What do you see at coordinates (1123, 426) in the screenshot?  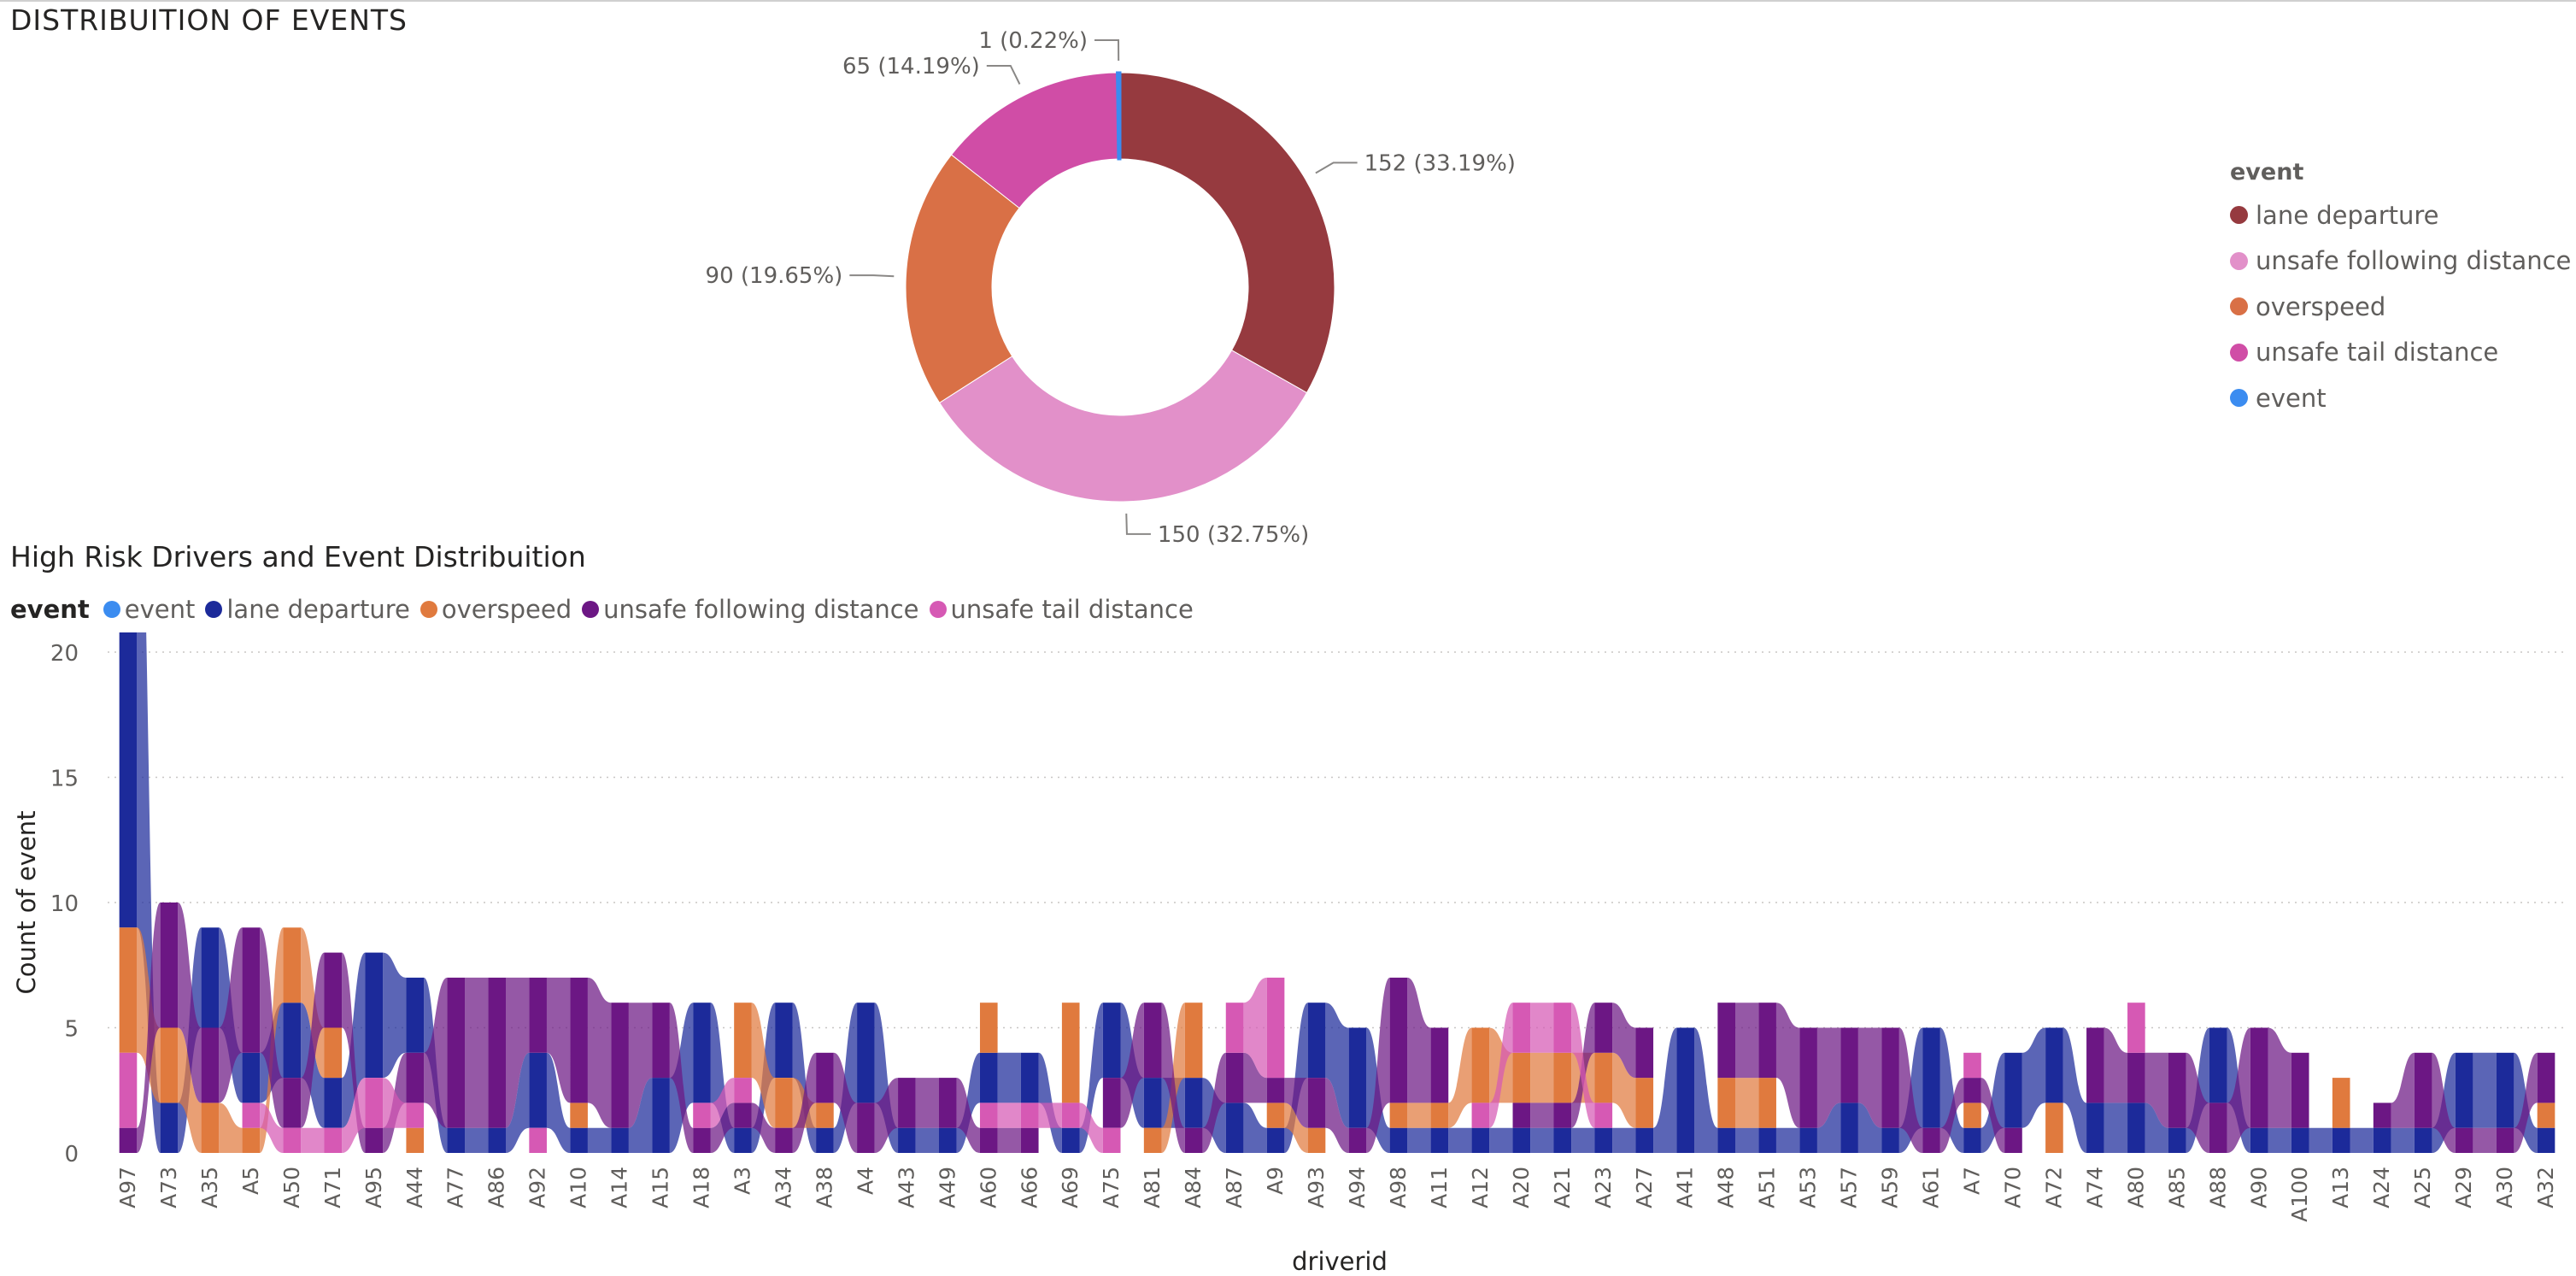 I see `donut-slice-unsafe-following-distance` at bounding box center [1123, 426].